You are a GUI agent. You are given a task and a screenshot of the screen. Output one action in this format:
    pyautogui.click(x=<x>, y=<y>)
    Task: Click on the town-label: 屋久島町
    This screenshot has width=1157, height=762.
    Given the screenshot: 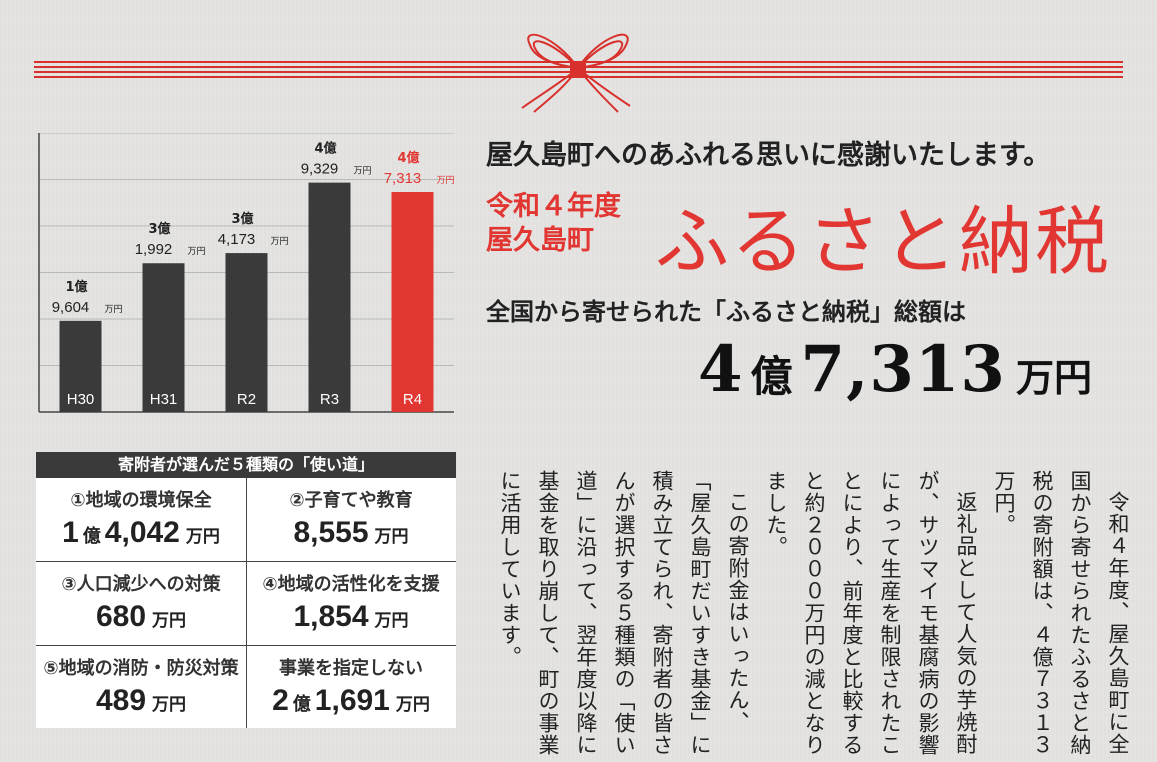 What is the action you would take?
    pyautogui.click(x=540, y=240)
    